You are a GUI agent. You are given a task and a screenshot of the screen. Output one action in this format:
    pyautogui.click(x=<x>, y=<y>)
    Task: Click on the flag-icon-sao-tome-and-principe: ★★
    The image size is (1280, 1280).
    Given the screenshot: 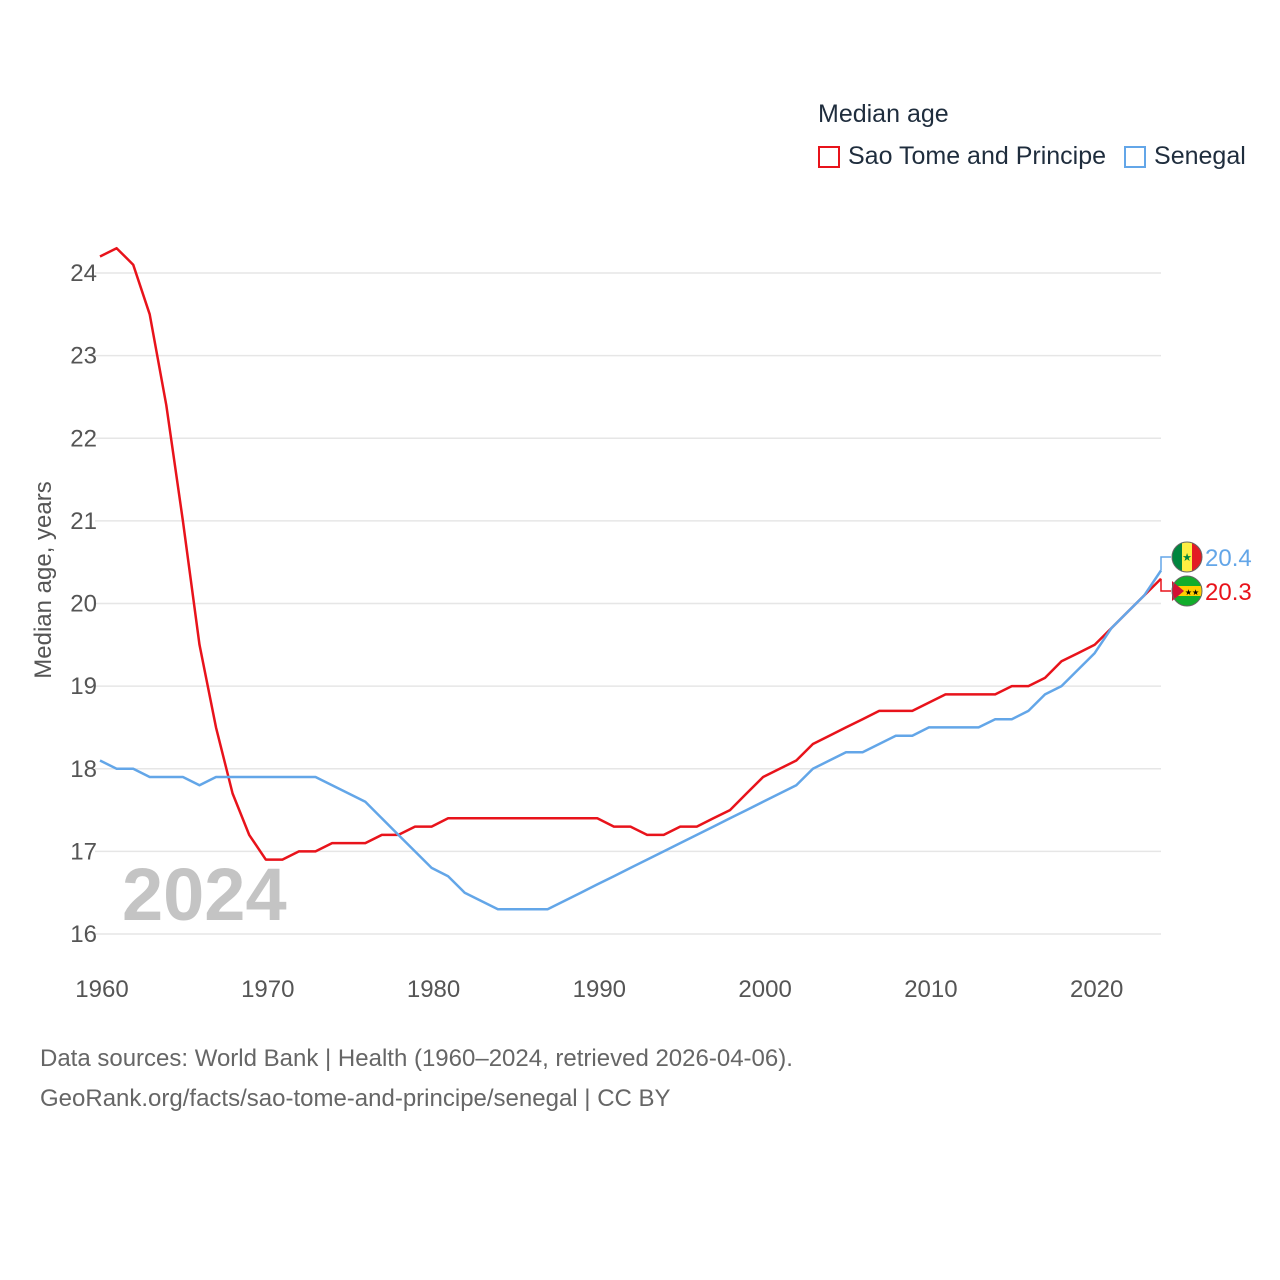 What is the action you would take?
    pyautogui.click(x=1187, y=591)
    